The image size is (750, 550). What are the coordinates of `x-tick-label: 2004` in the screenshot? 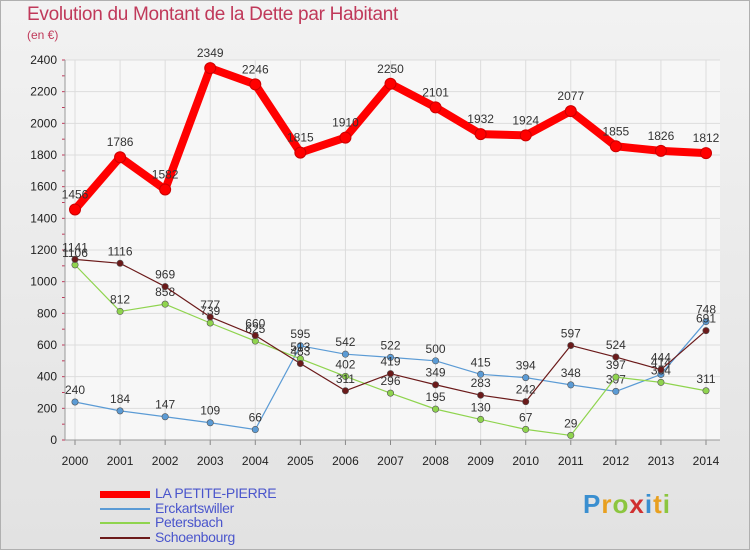 It's located at (255, 461).